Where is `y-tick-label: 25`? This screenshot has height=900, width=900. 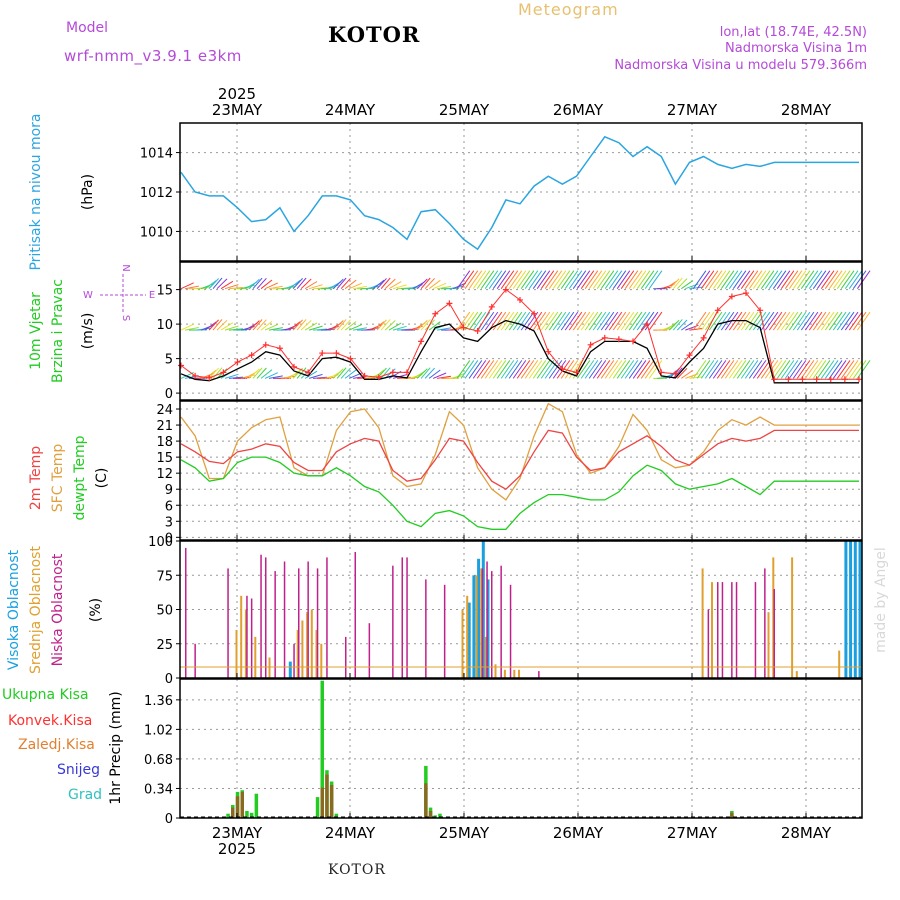 y-tick-label: 25 is located at coordinates (164, 645).